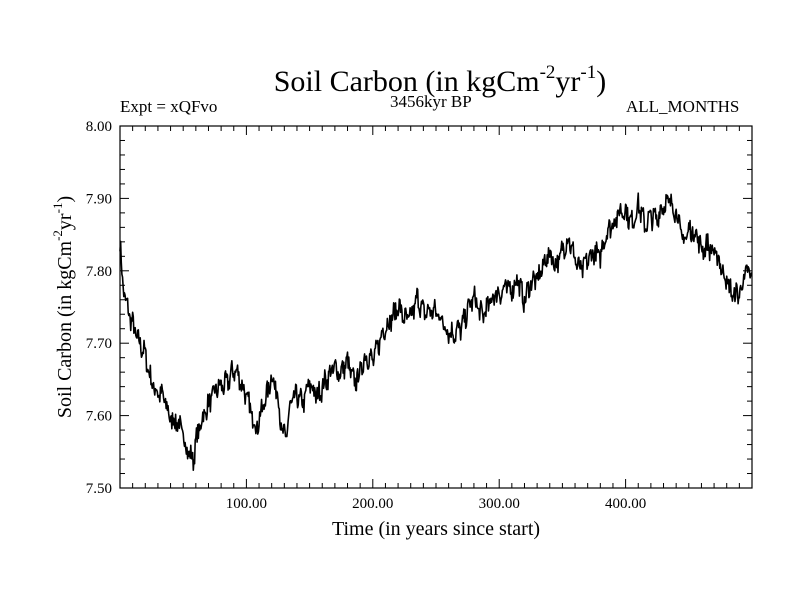  What do you see at coordinates (499, 504) in the screenshot?
I see `x-tick-label: 300.00` at bounding box center [499, 504].